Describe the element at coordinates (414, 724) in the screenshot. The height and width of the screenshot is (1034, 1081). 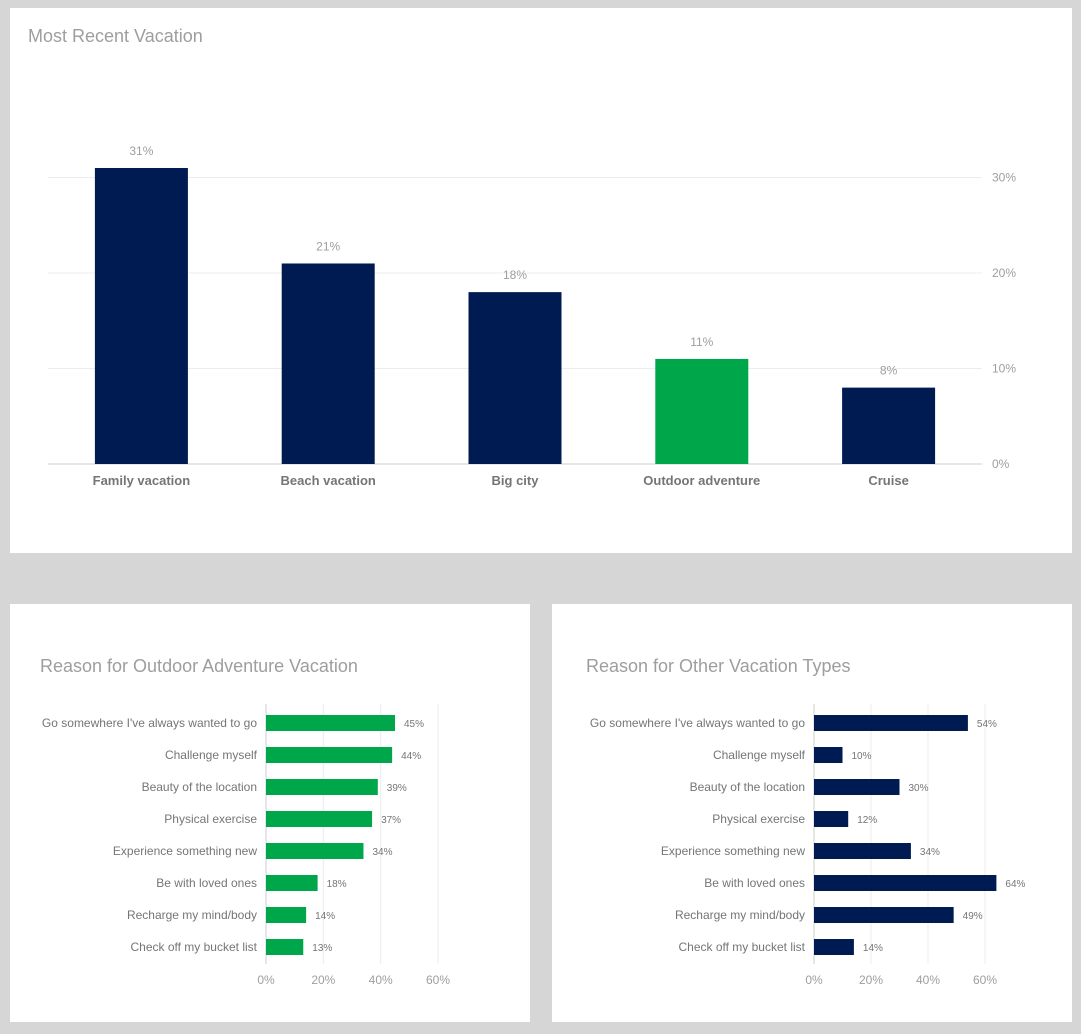
I see `value-label: 45%` at that location.